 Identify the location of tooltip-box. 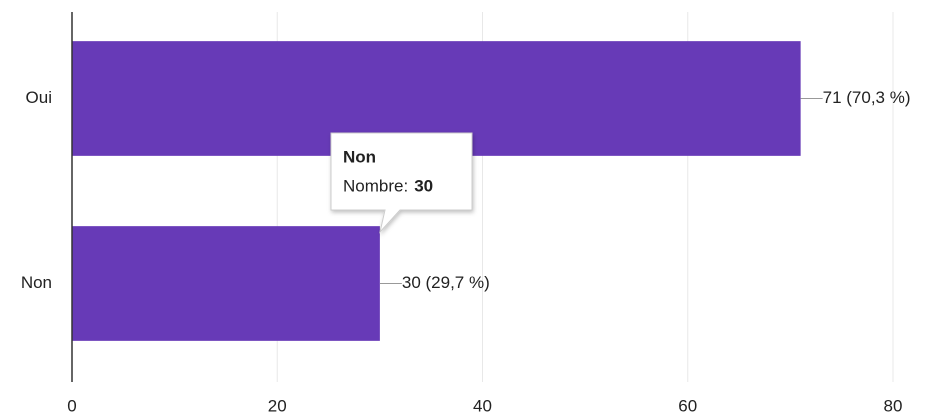
(401, 183).